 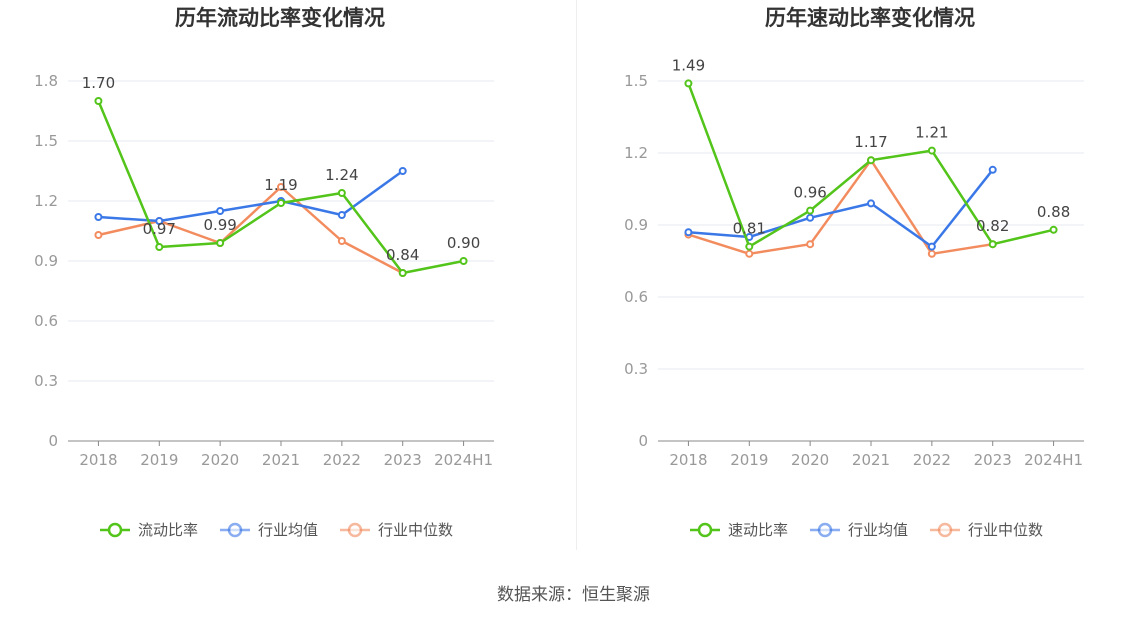 What do you see at coordinates (463, 243) in the screenshot?
I see `data-label: 0.90` at bounding box center [463, 243].